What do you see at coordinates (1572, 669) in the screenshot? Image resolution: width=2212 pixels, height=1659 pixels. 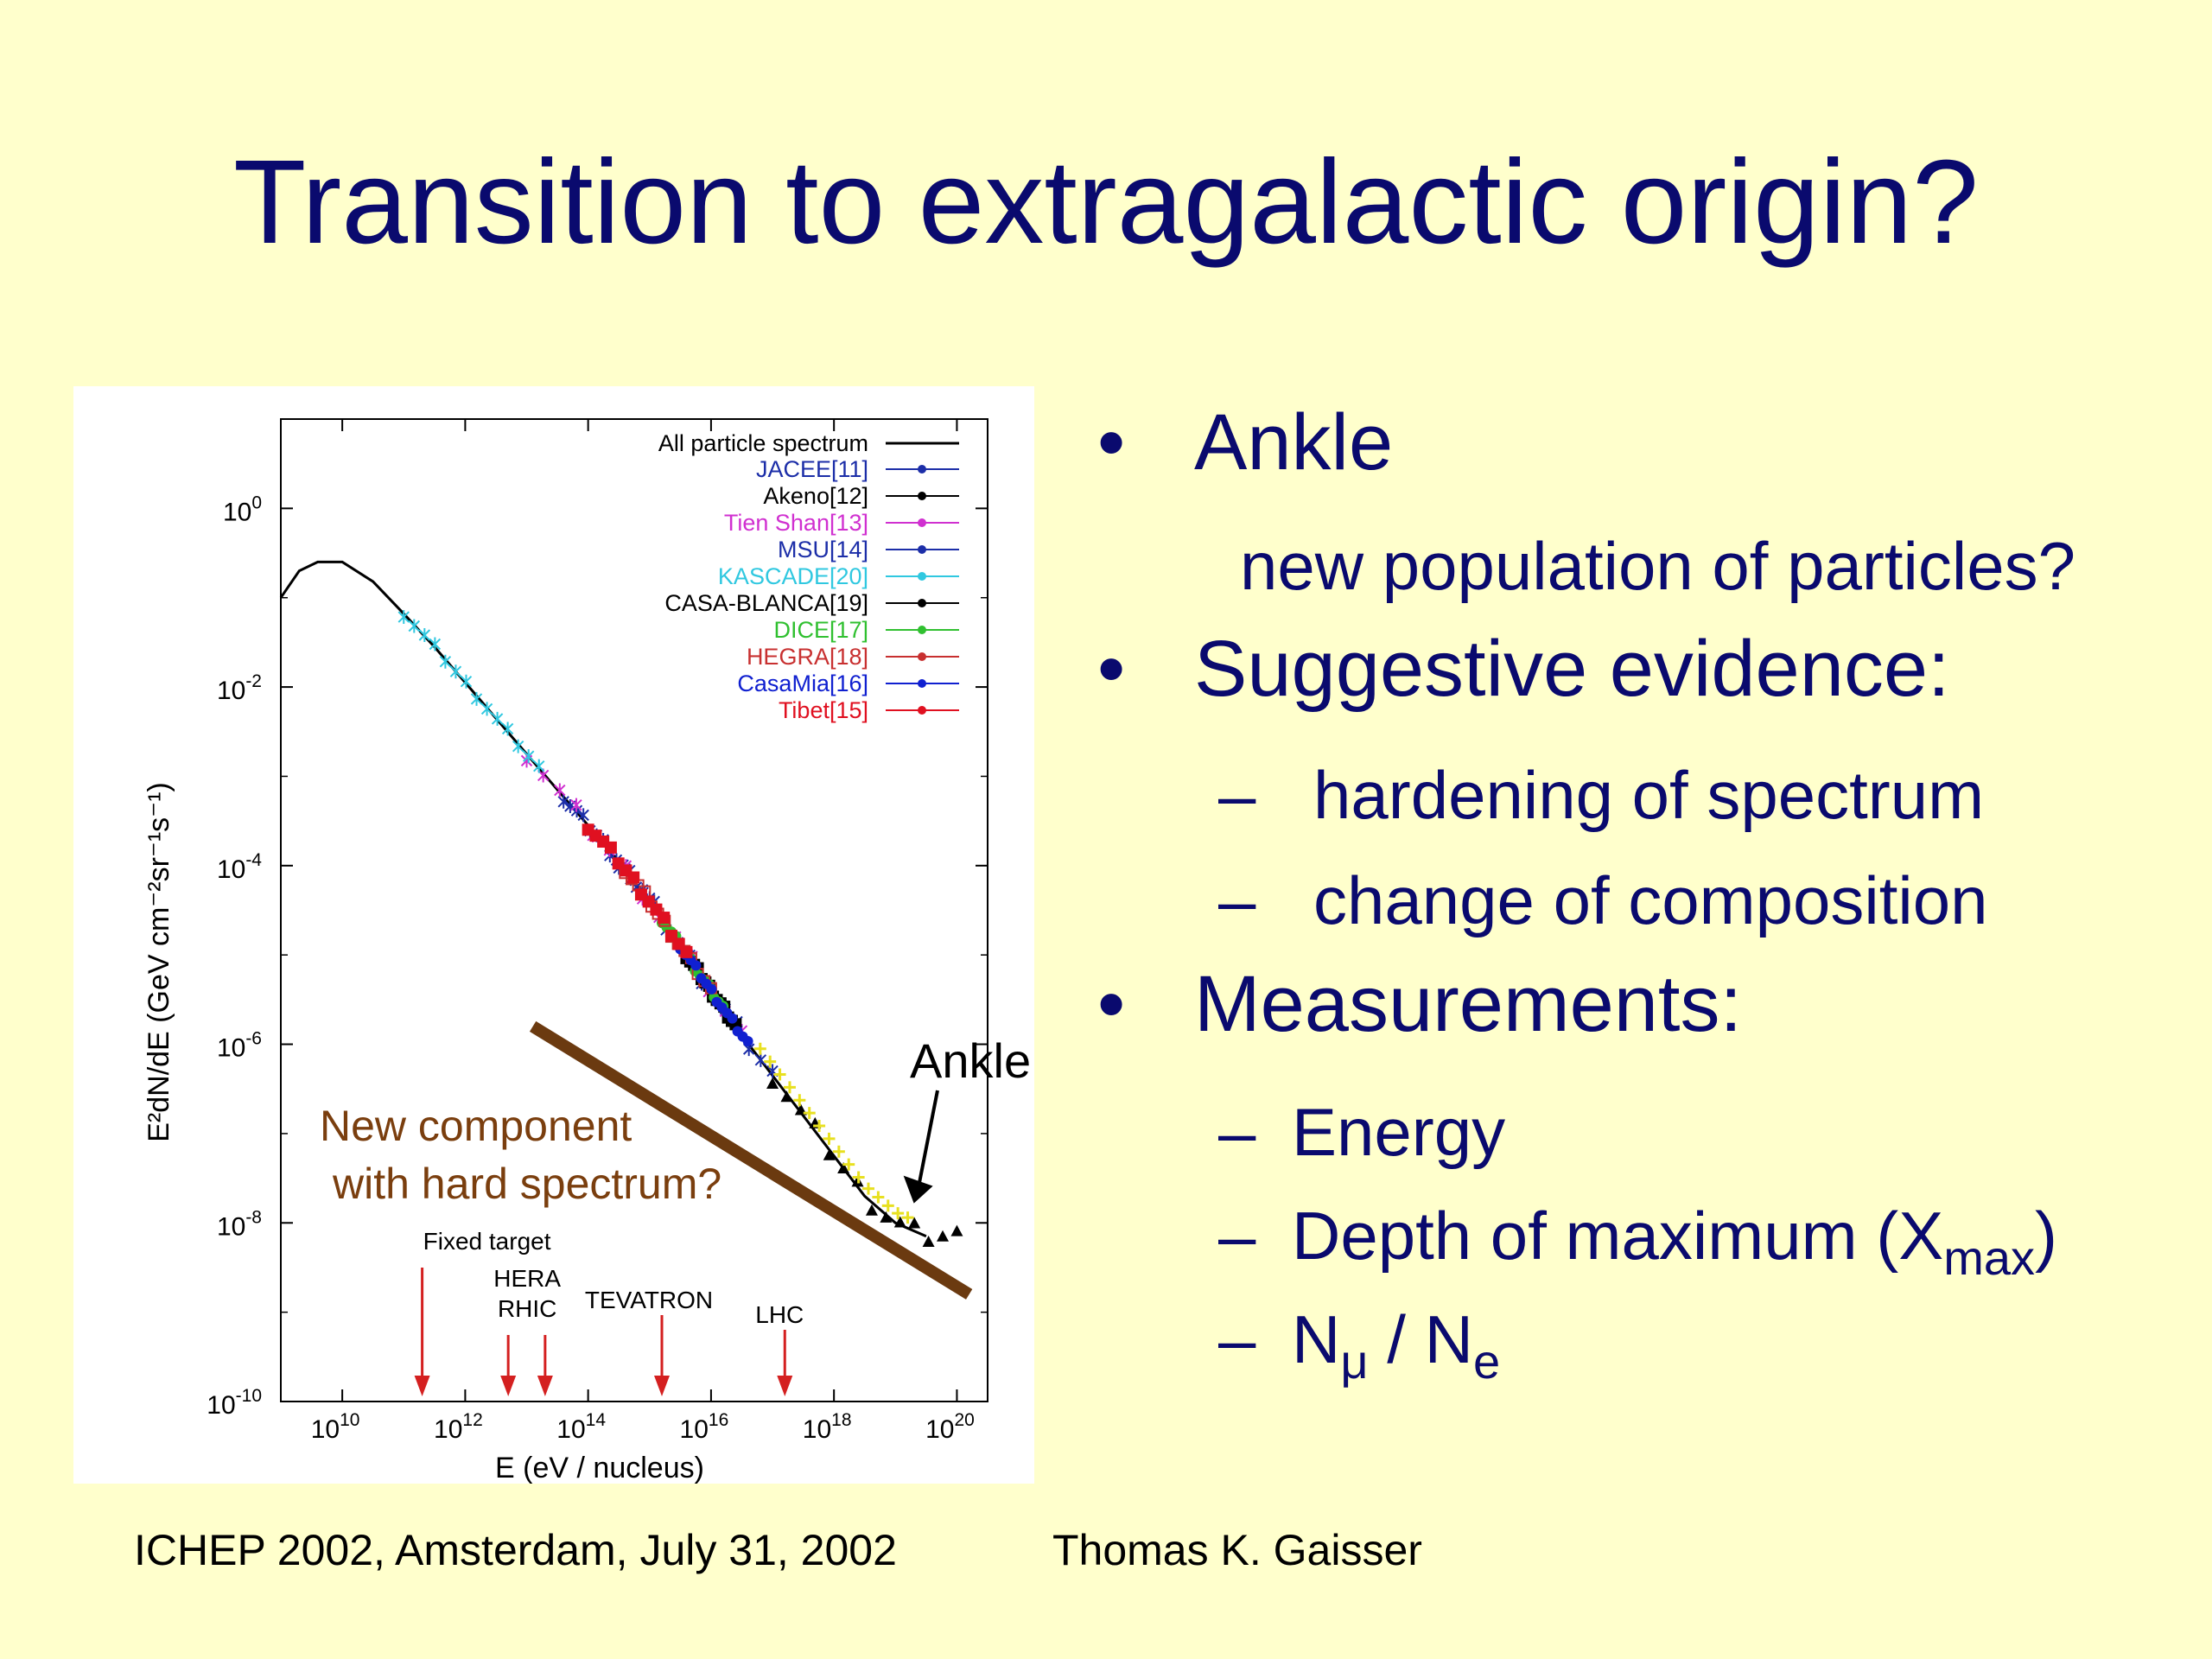 I see `bullet-evidence-text: Suggestive evidence:` at bounding box center [1572, 669].